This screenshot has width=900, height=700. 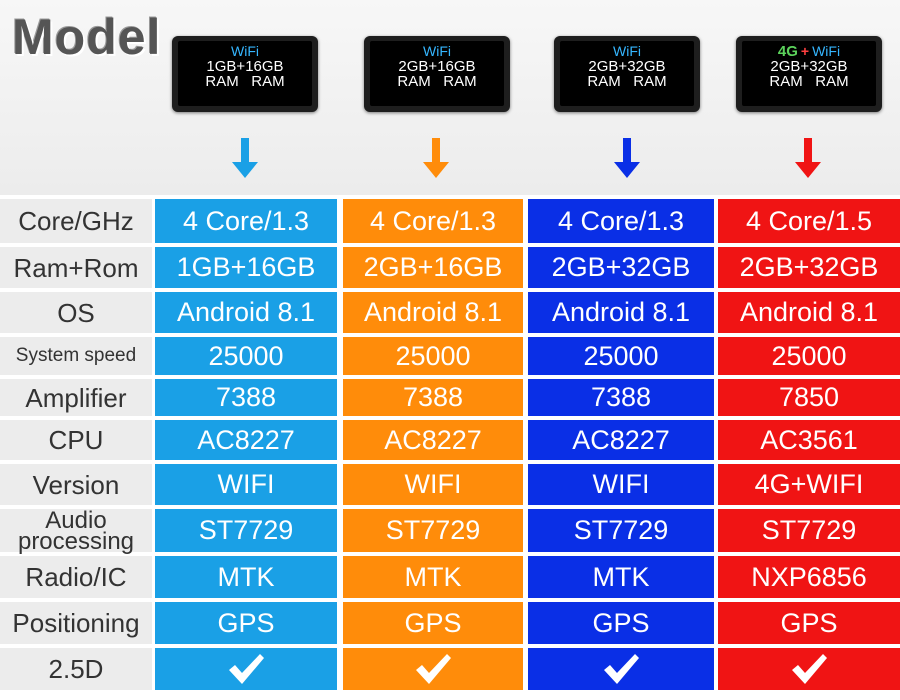 I want to click on device-screen: 4G + WiFi 2GB+32GB RAM RAM, so click(x=809, y=73).